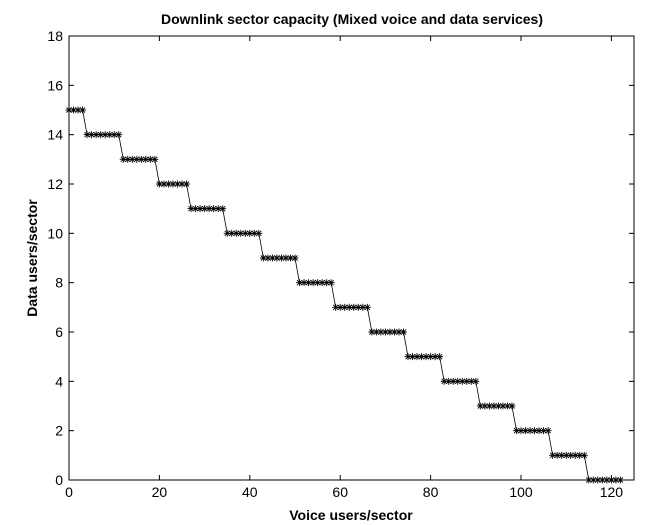 The image size is (648, 525). I want to click on y-tick-label: 10, so click(55, 233).